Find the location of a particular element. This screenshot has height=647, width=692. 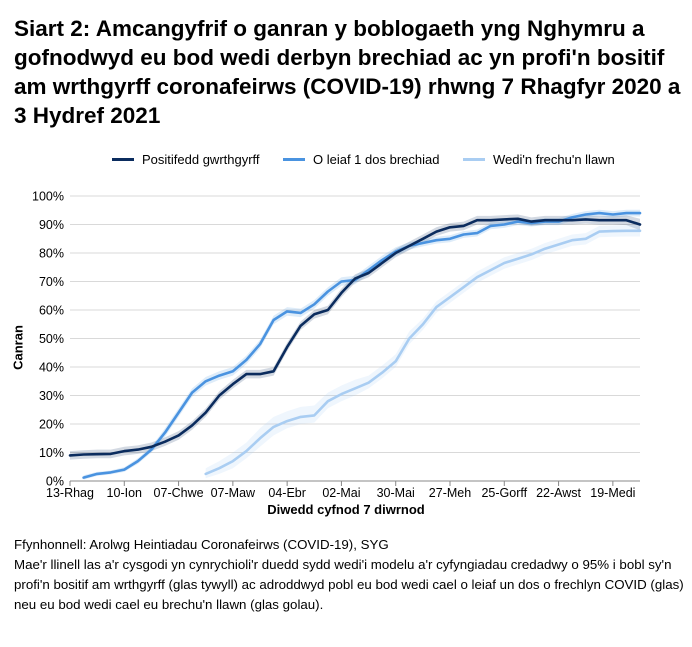

legend-label-fully-vaccinated: Wedi'n frechu'n llawn is located at coordinates (554, 159).